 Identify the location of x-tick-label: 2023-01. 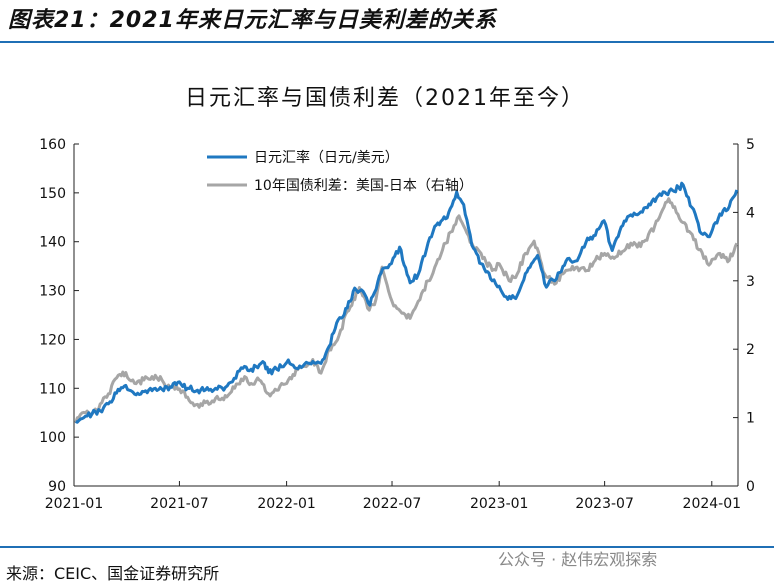
(499, 504).